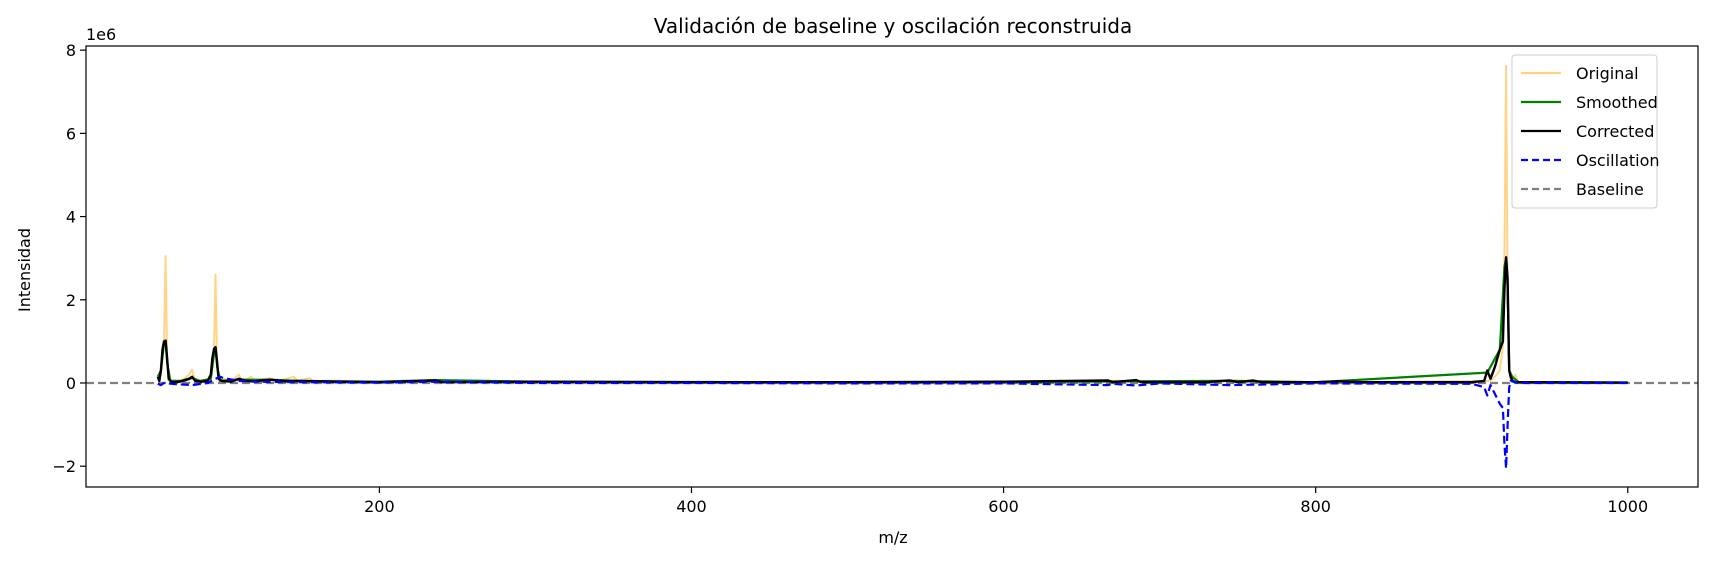  I want to click on y-tick-label: 6, so click(71, 133).